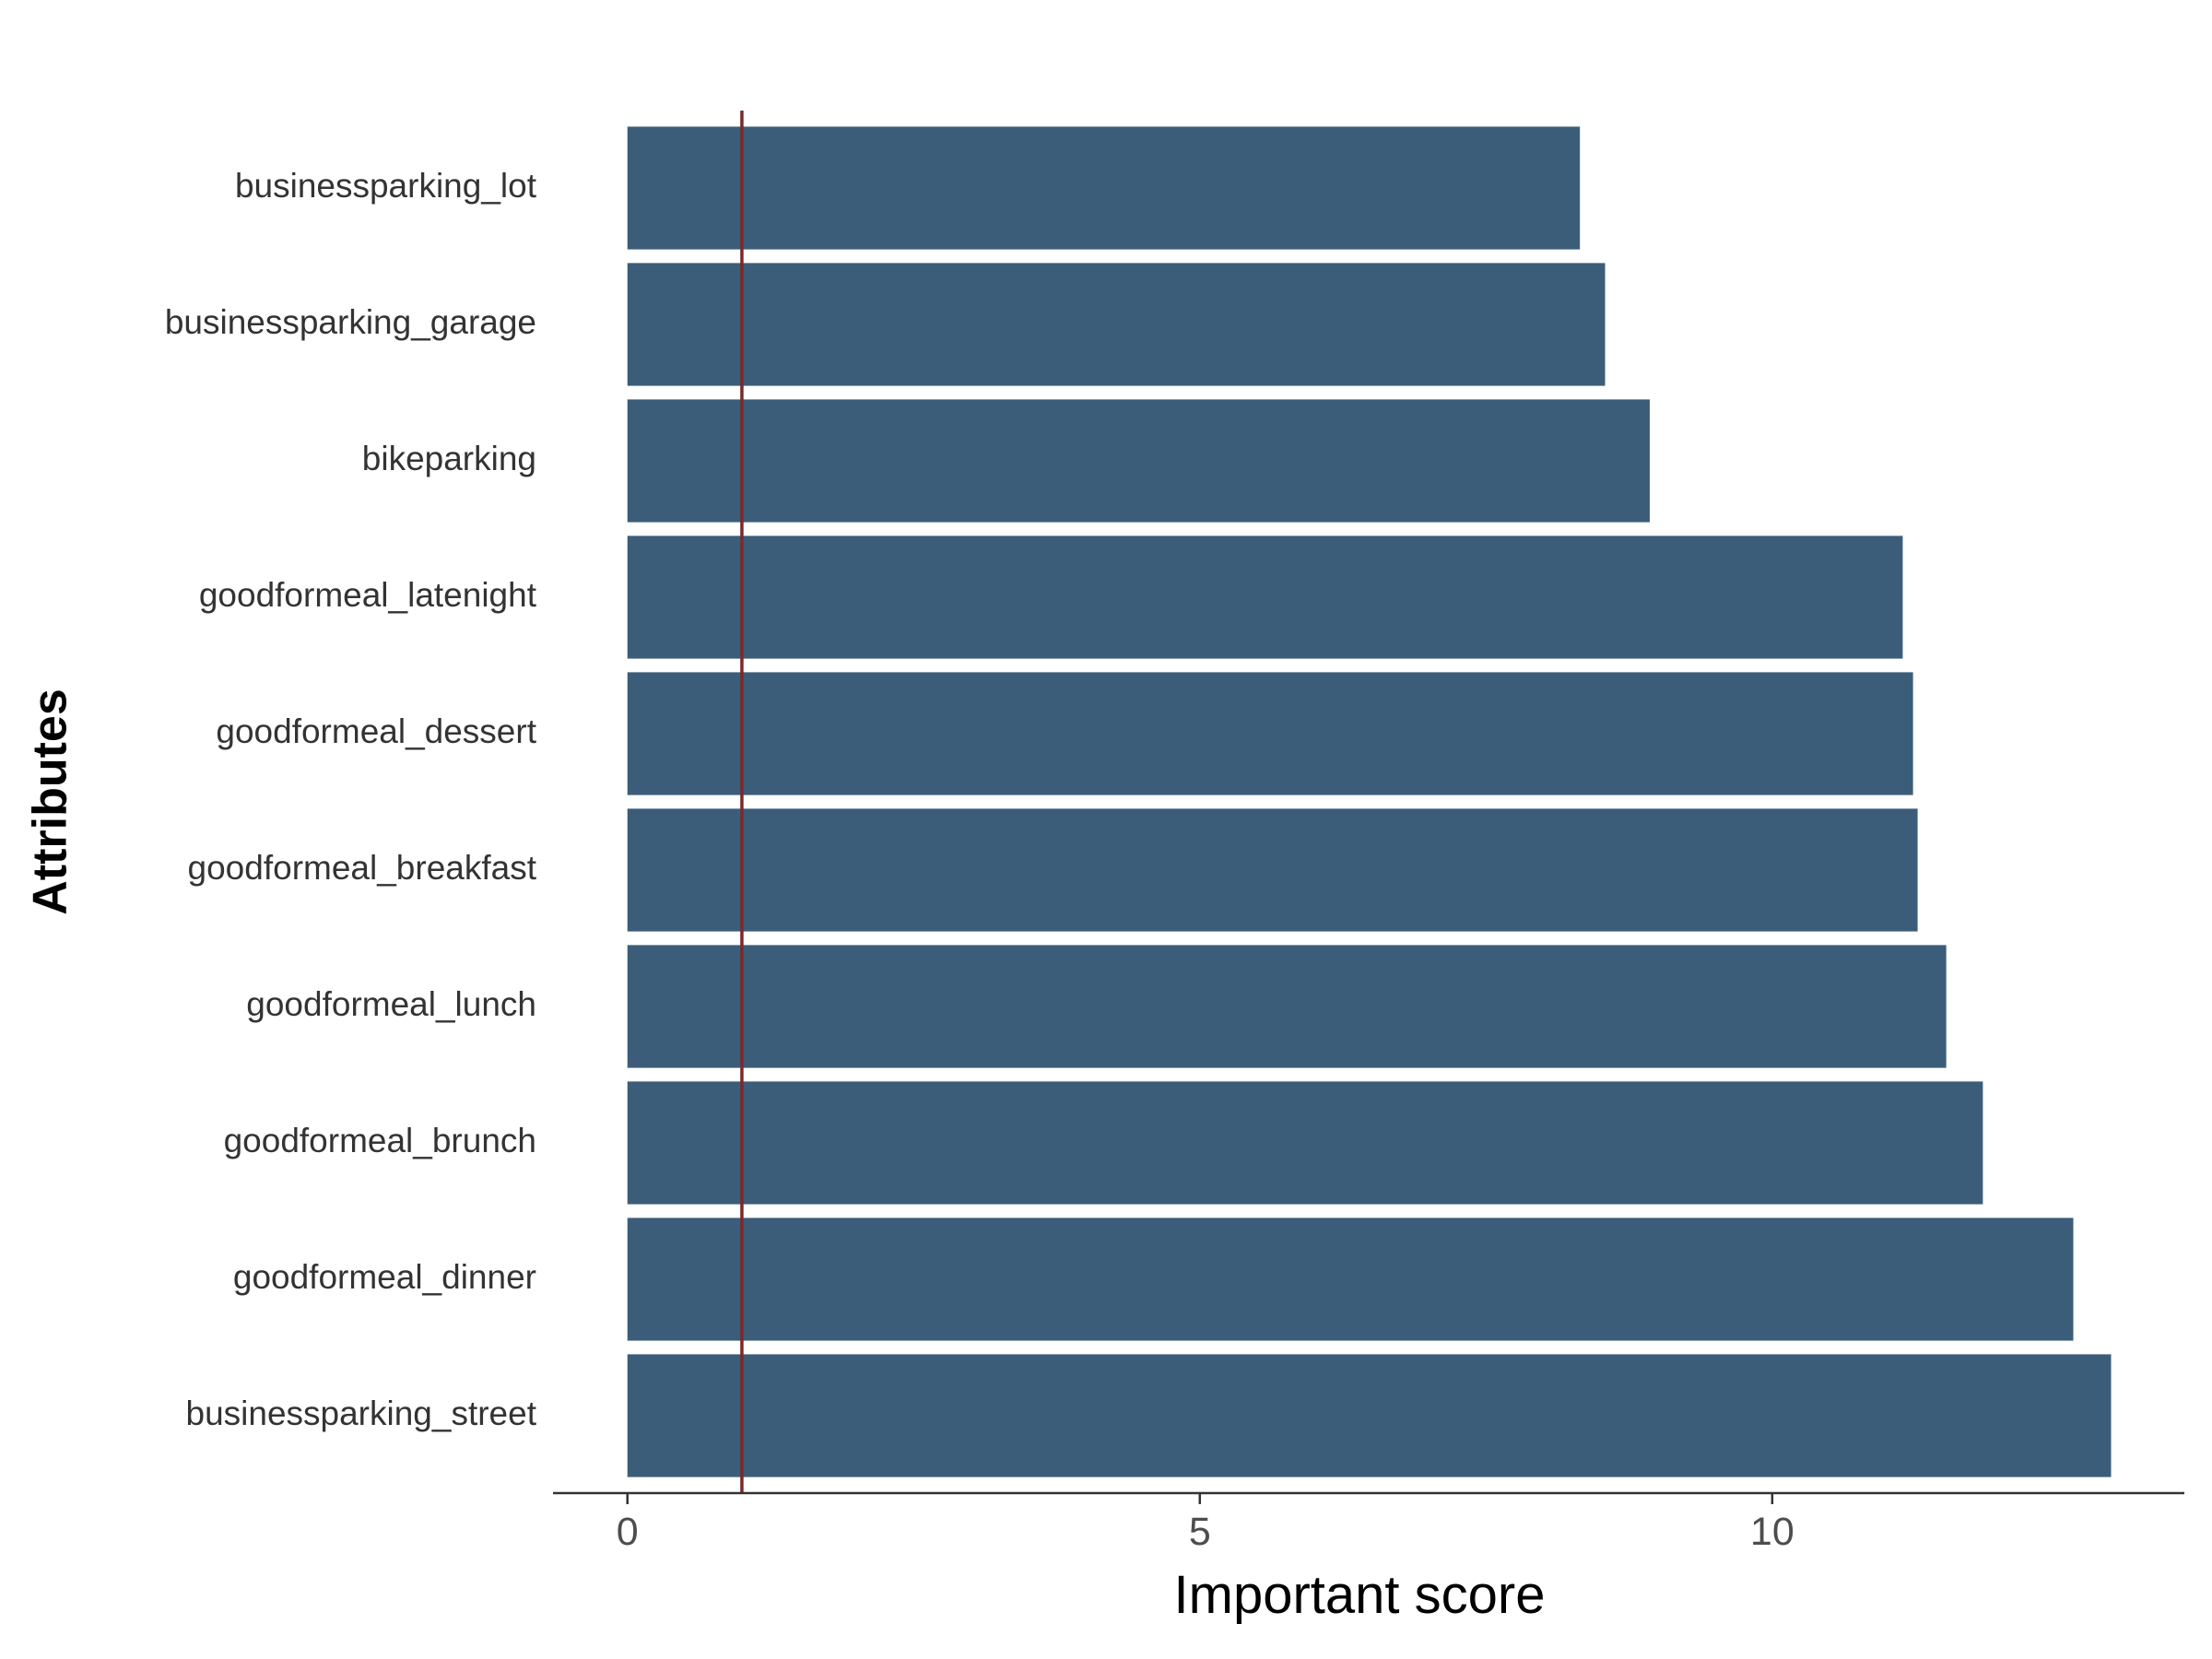  Describe the element at coordinates (1369, 1415) in the screenshot. I see `bar-businessparking_street` at that location.